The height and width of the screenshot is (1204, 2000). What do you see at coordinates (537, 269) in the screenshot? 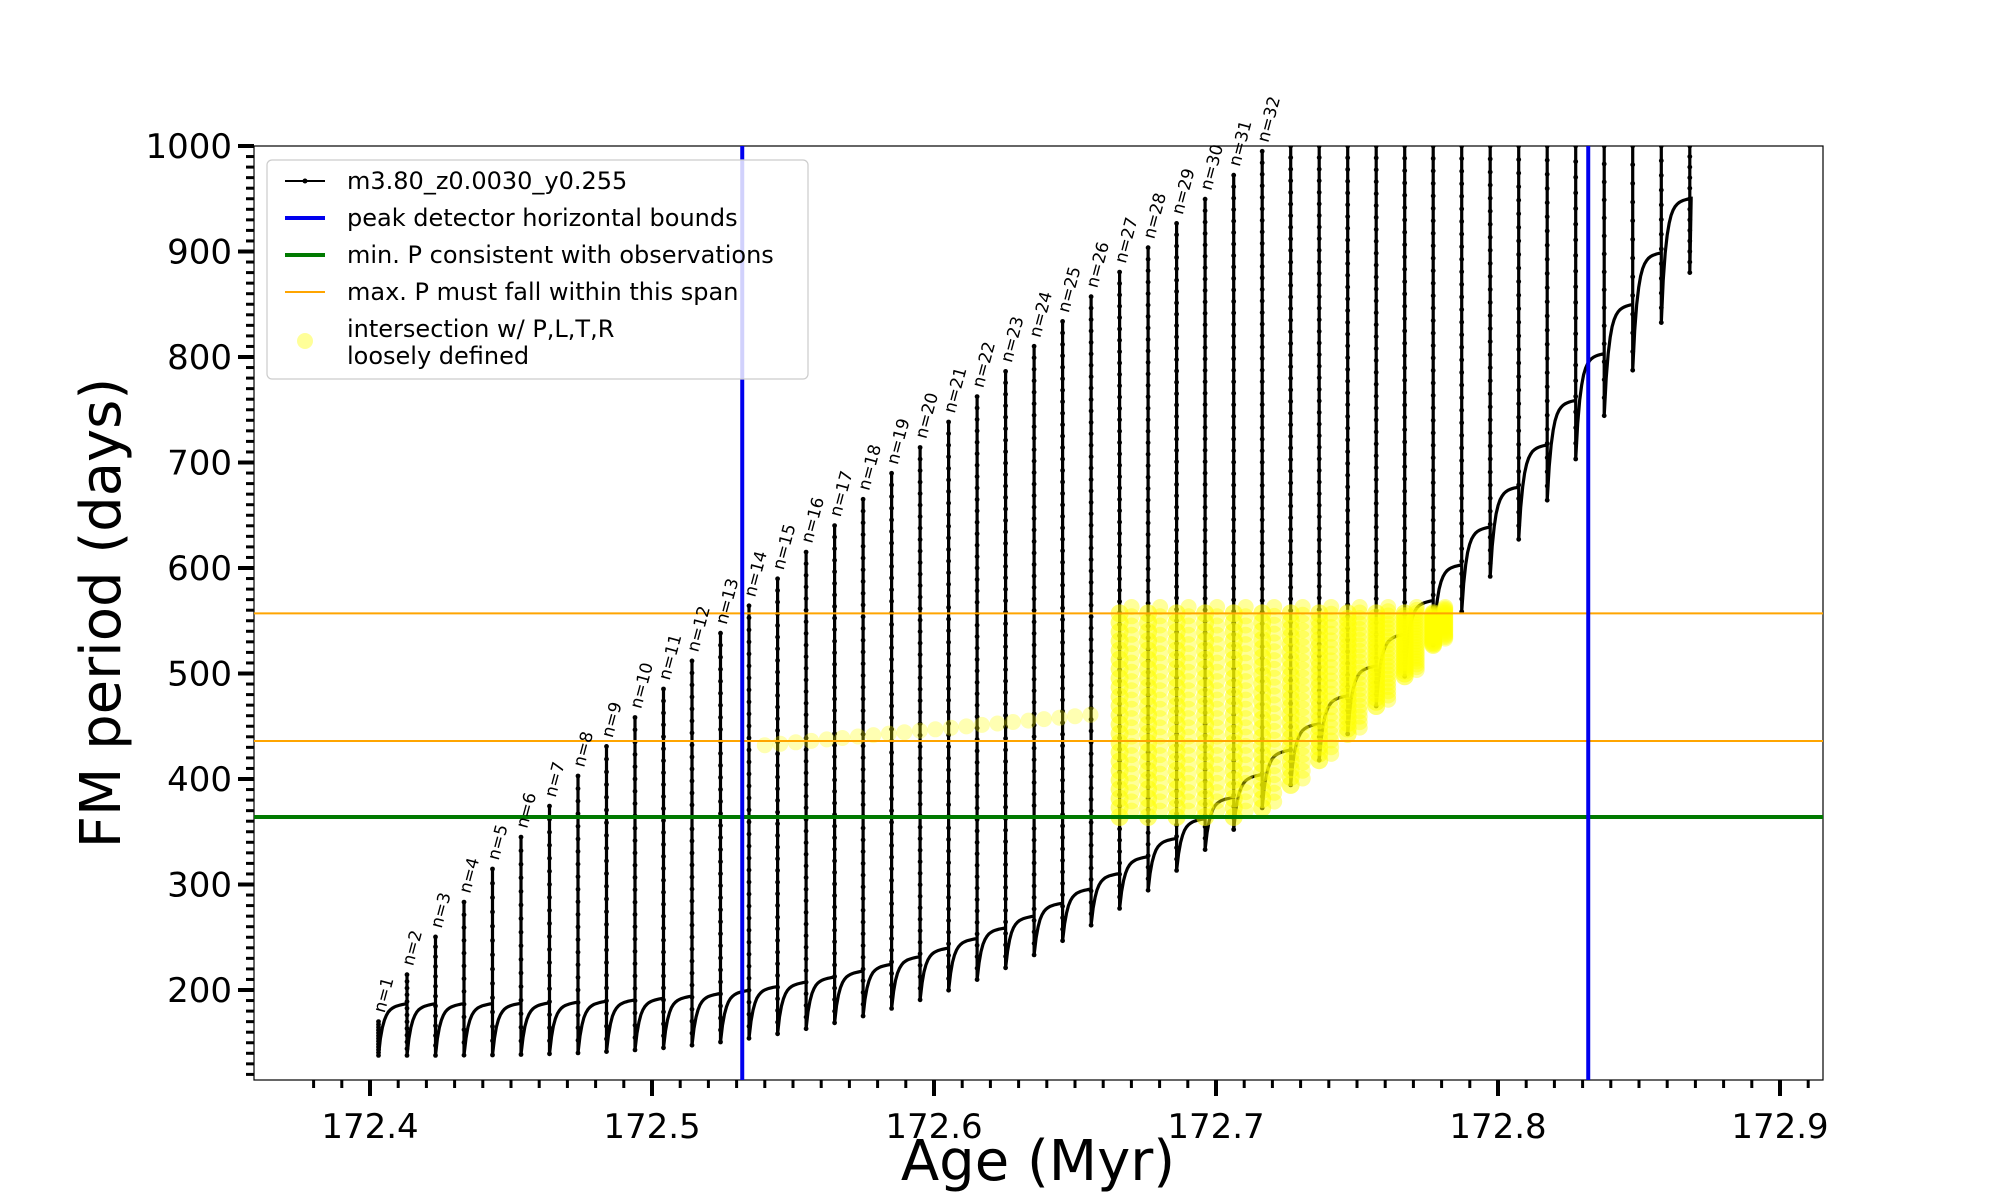
I see `legend-box` at bounding box center [537, 269].